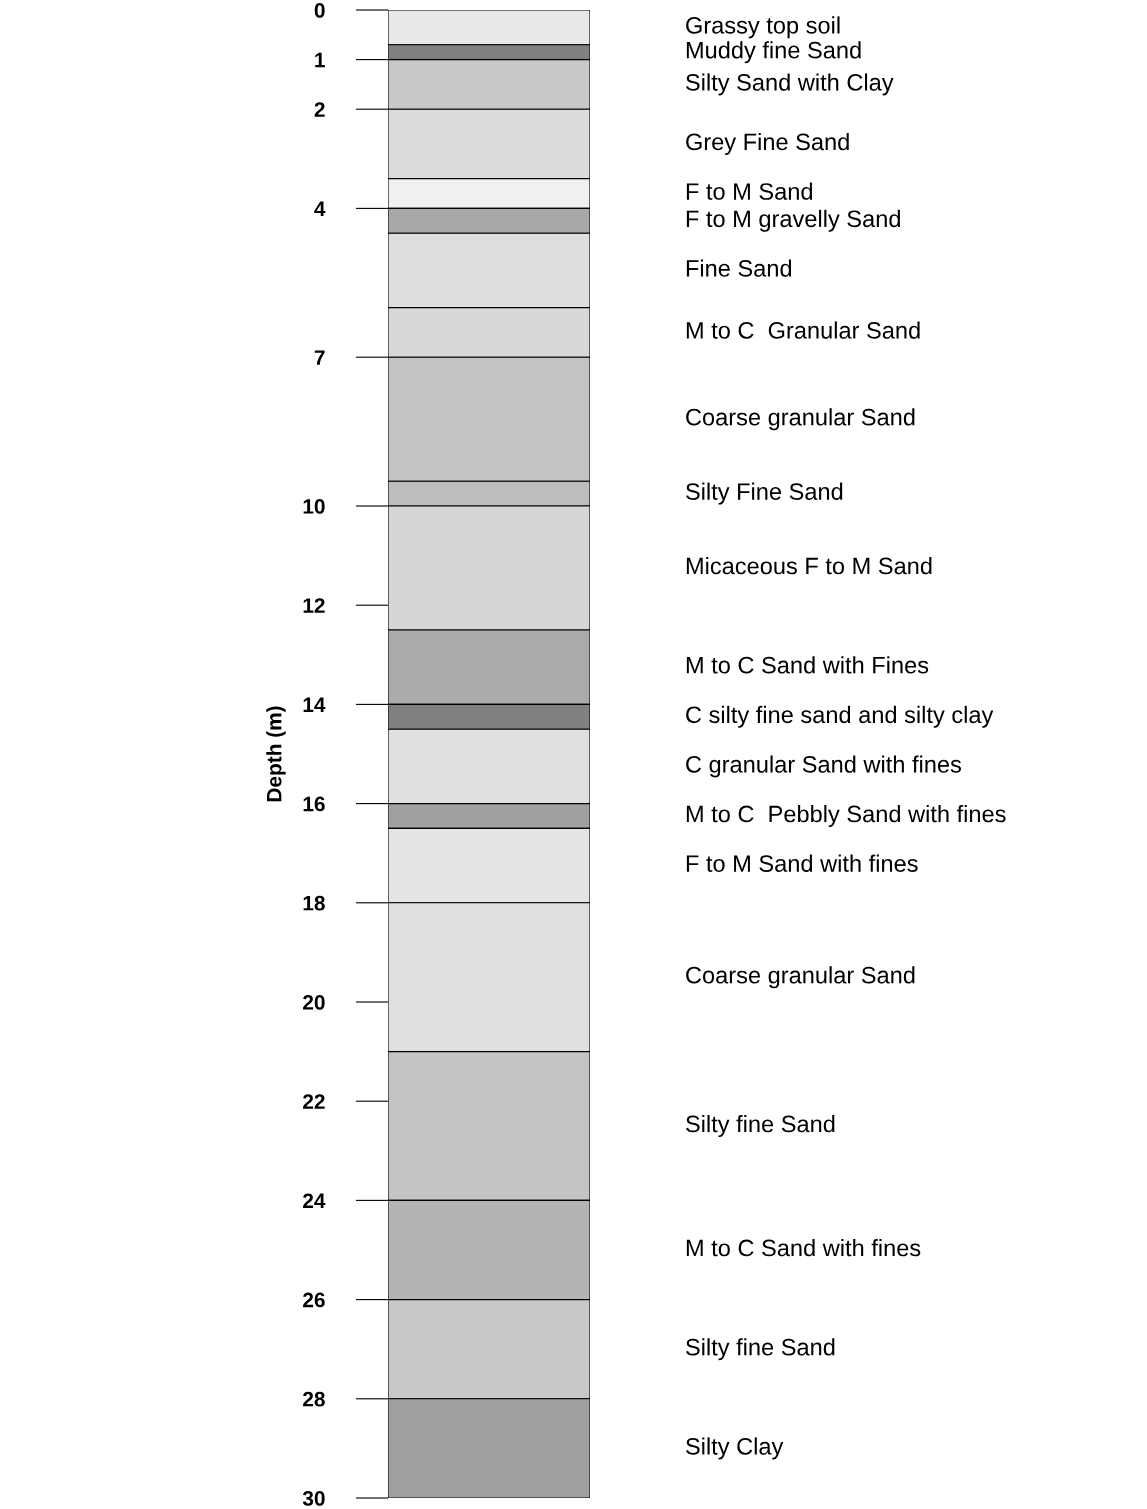  What do you see at coordinates (314, 704) in the screenshot?
I see `y-tick-label: 14` at bounding box center [314, 704].